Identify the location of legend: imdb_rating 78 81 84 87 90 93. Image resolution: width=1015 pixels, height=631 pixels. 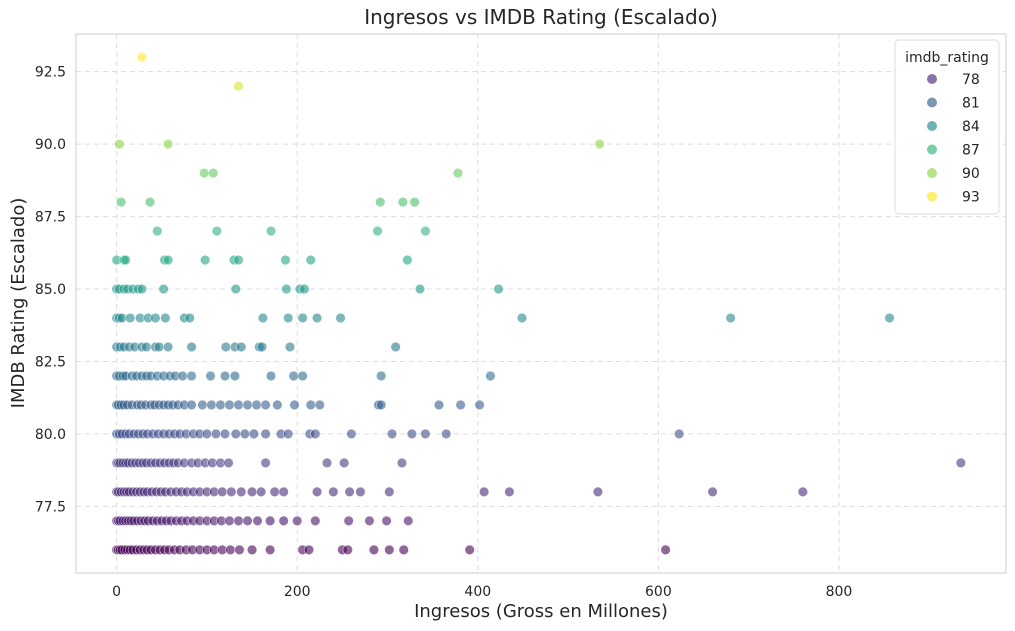
(947, 127).